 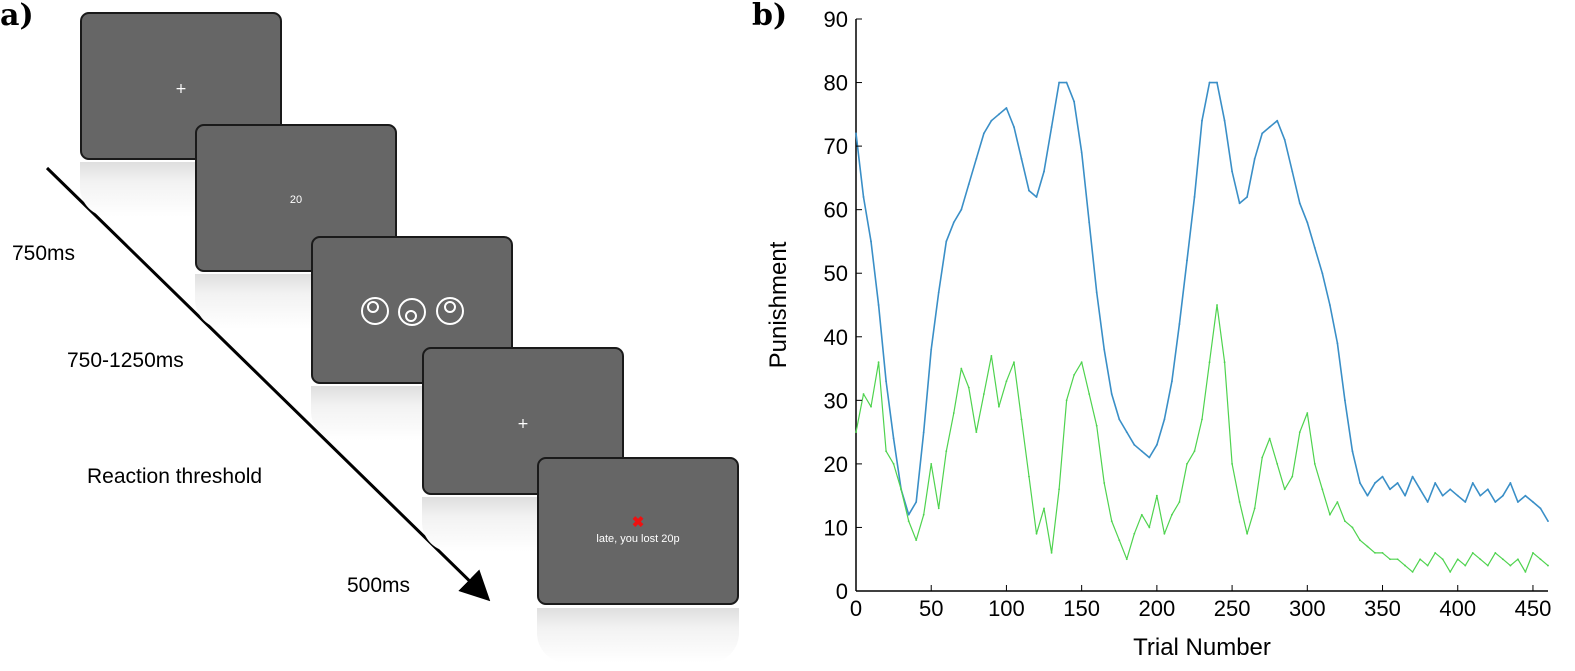 I want to click on fixation-cross: +, so click(x=181, y=89).